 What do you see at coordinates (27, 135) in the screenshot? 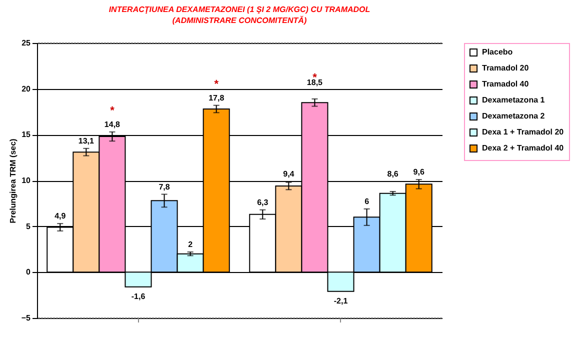
I see `y-tick-label: 15` at bounding box center [27, 135].